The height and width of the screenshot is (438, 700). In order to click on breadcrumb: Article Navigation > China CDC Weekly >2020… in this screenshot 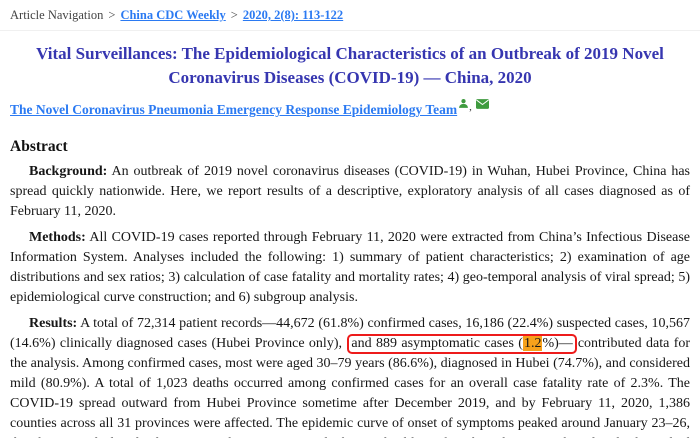, I will do `click(350, 14)`.